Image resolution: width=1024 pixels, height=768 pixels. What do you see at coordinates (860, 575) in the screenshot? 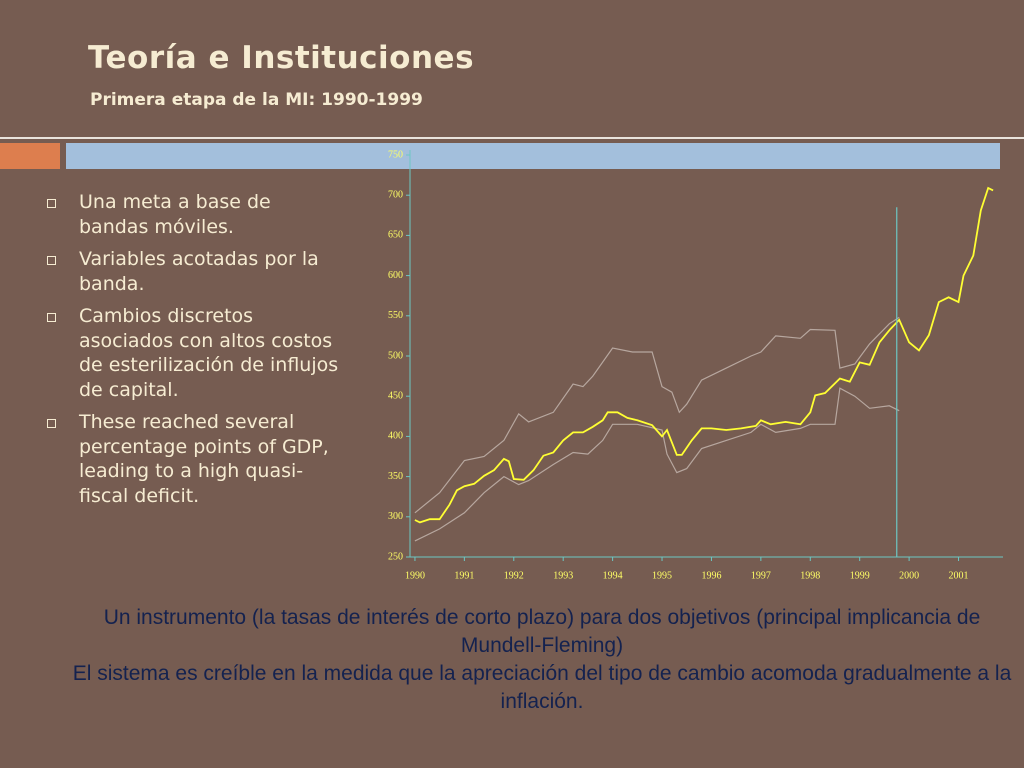
I see `x-tick-label: 1999` at bounding box center [860, 575].